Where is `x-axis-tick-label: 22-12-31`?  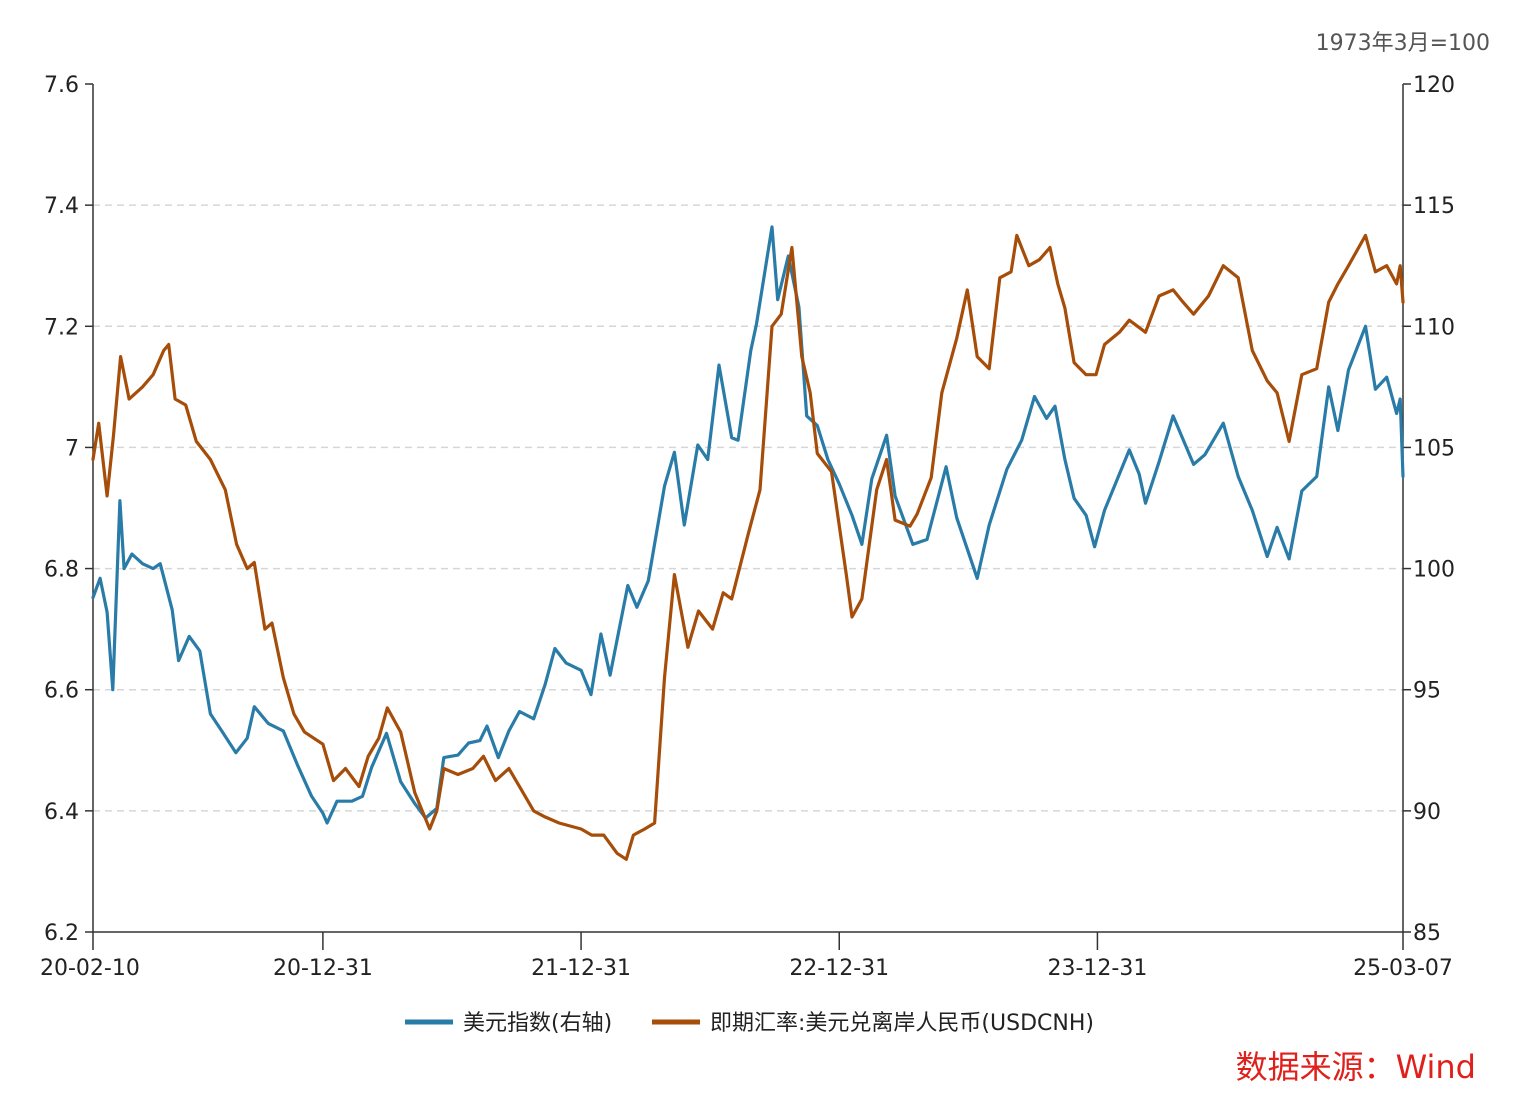 x-axis-tick-label: 22-12-31 is located at coordinates (839, 968).